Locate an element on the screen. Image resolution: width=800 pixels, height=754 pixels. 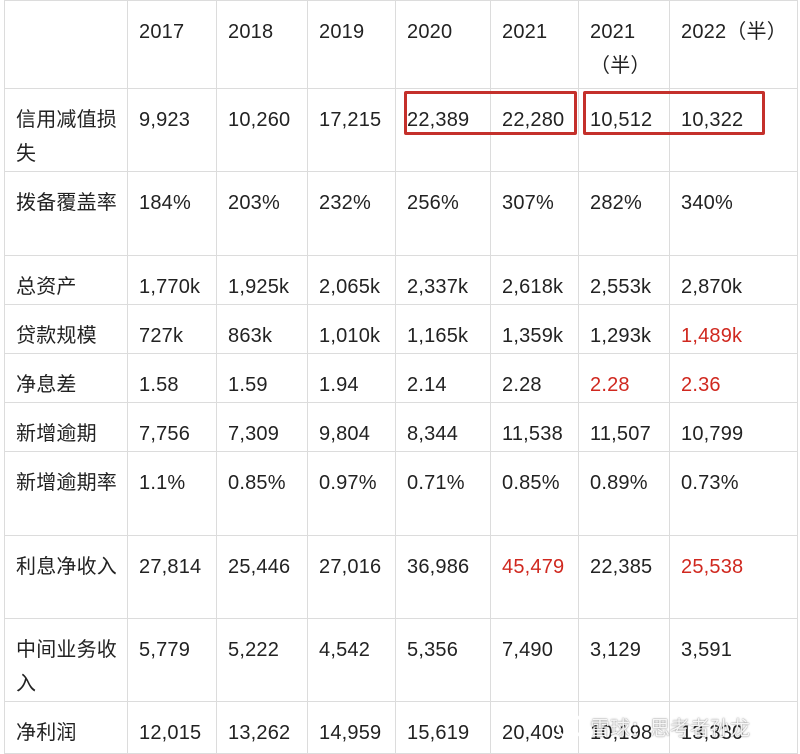
table-cell: 10,322 is located at coordinates (733, 130).